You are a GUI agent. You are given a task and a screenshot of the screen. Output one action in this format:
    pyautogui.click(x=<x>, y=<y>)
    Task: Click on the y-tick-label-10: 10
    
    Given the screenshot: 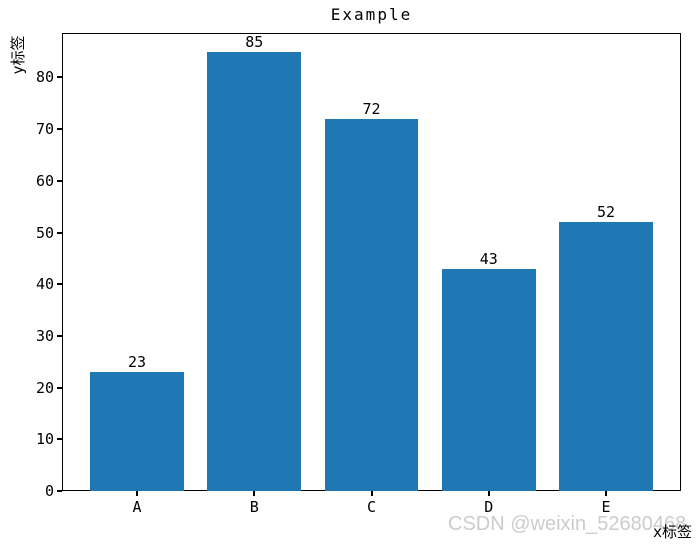 What is the action you would take?
    pyautogui.click(x=44, y=439)
    